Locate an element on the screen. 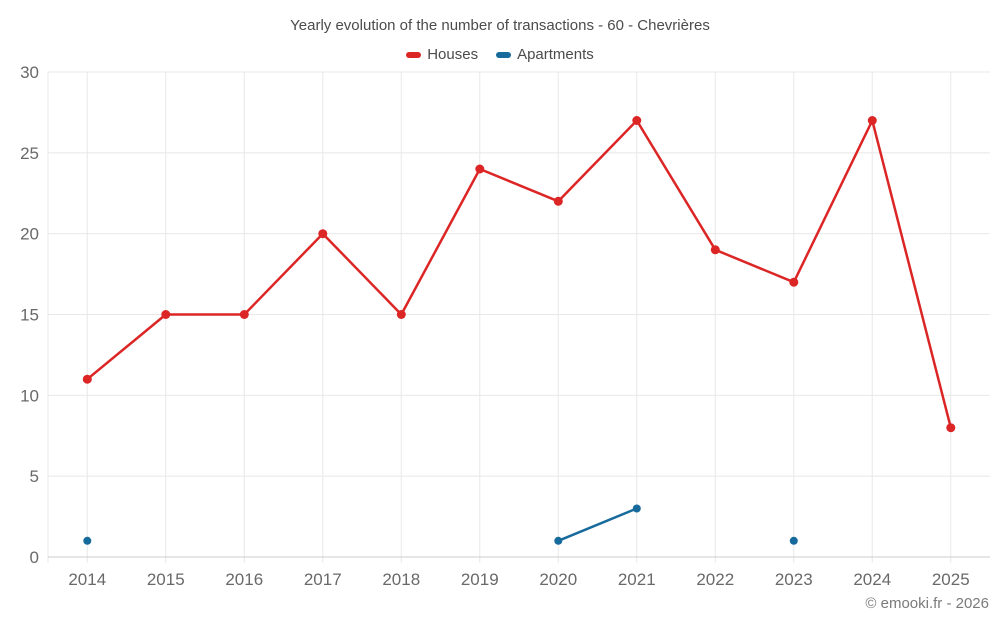  x-tick-label: 2019 is located at coordinates (480, 579).